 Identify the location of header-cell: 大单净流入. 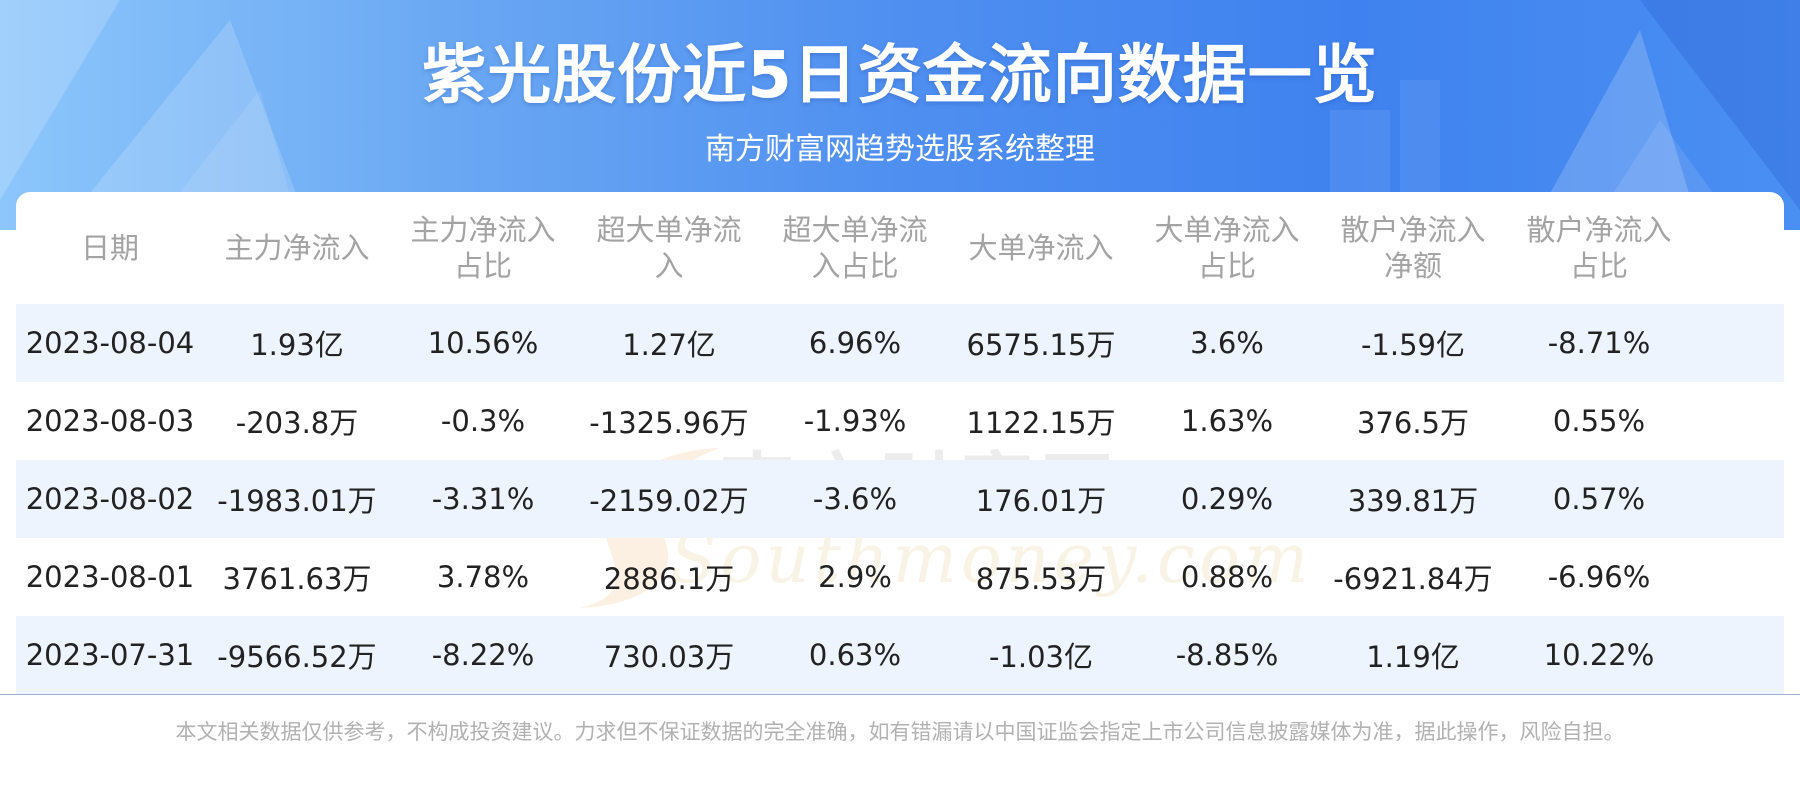
(1041, 248).